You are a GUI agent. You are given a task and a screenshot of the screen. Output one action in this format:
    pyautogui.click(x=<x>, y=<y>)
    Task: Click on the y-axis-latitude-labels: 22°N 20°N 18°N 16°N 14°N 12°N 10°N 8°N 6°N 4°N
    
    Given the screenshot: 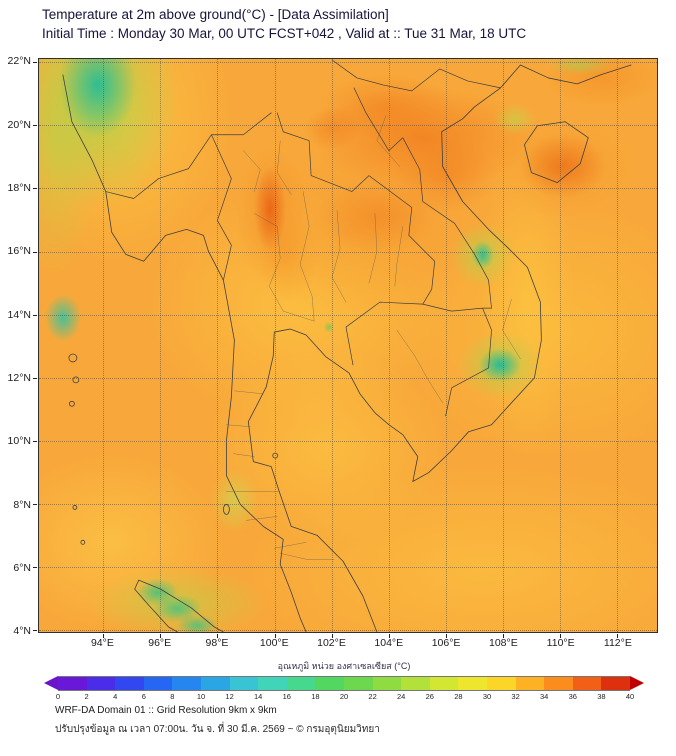 What is the action you would take?
    pyautogui.click(x=17, y=346)
    